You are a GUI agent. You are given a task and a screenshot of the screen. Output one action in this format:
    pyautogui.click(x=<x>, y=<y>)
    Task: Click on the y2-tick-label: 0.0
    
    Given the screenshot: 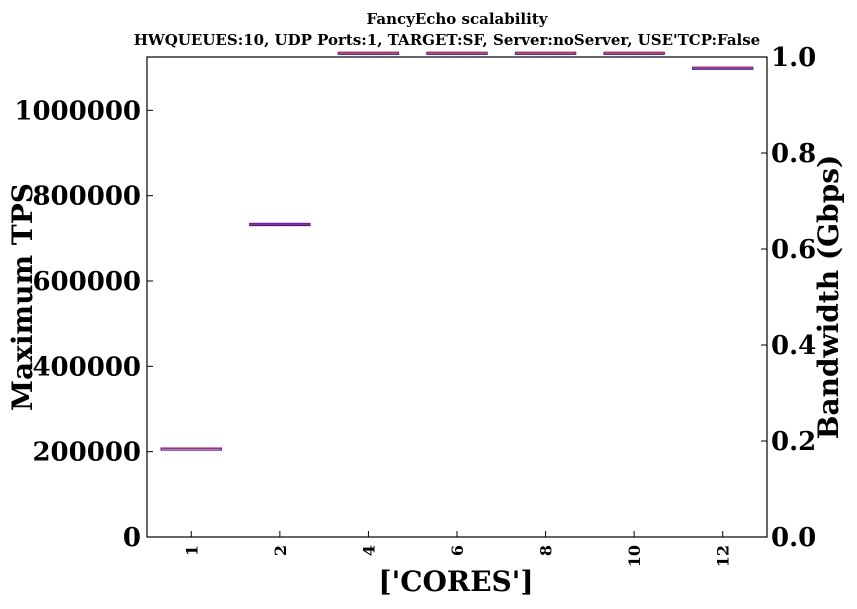 What is the action you would take?
    pyautogui.click(x=793, y=538)
    